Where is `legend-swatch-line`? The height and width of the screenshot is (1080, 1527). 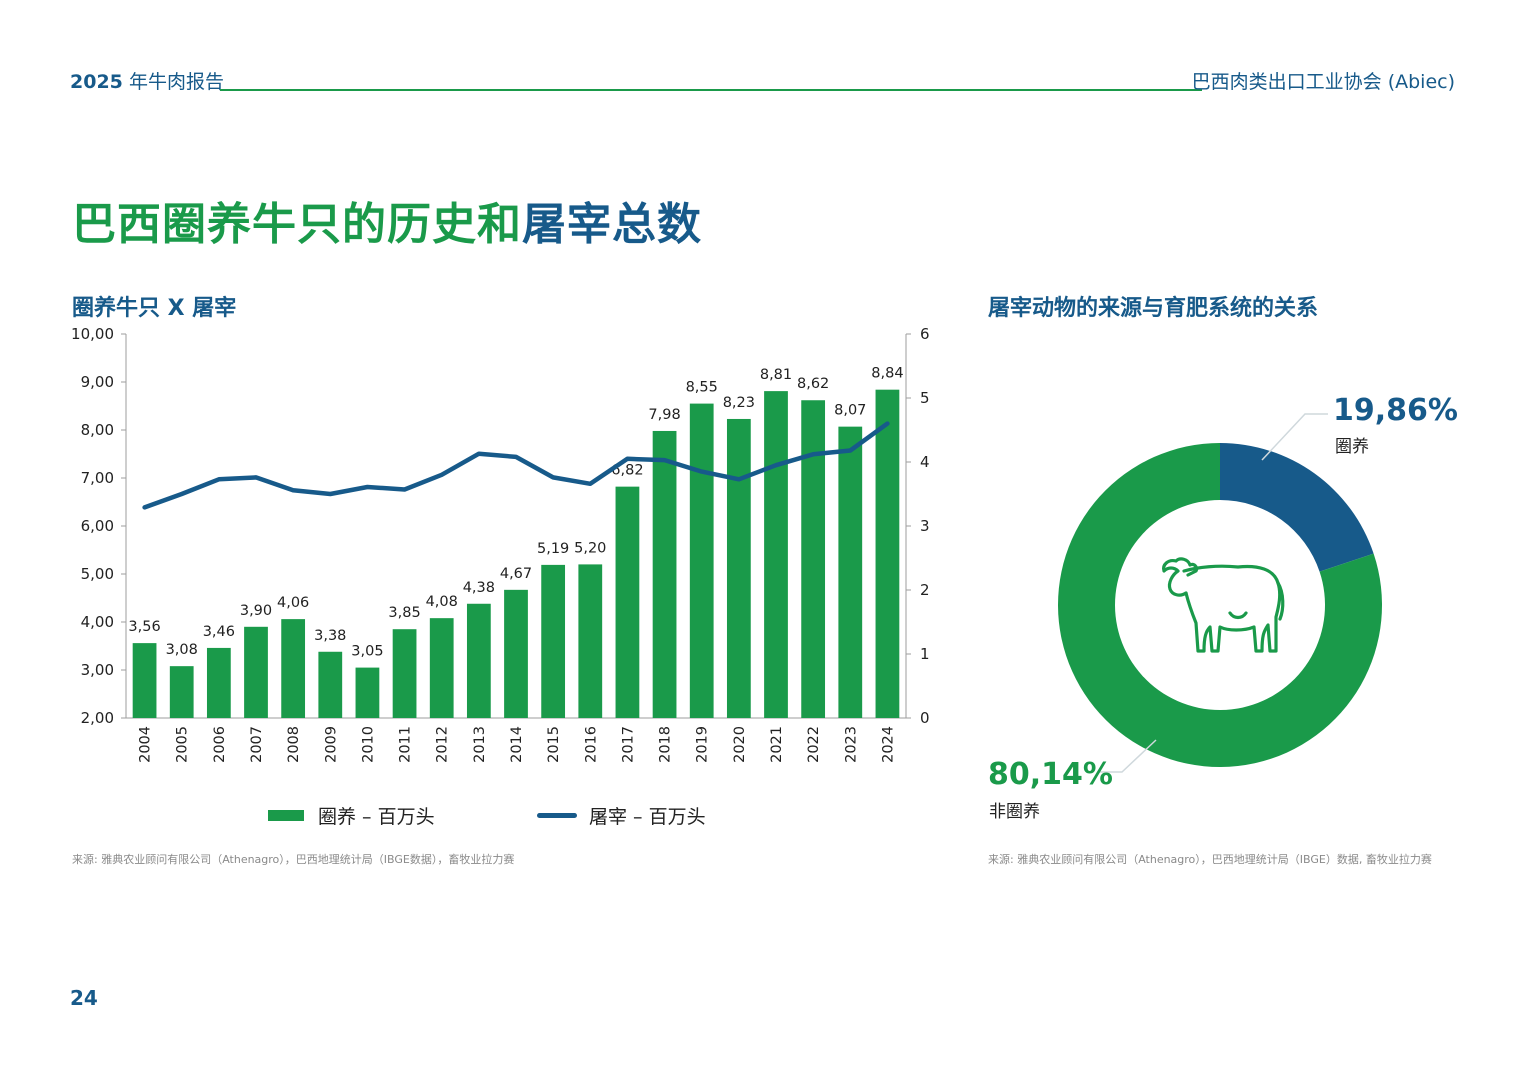 legend-swatch-line is located at coordinates (557, 815).